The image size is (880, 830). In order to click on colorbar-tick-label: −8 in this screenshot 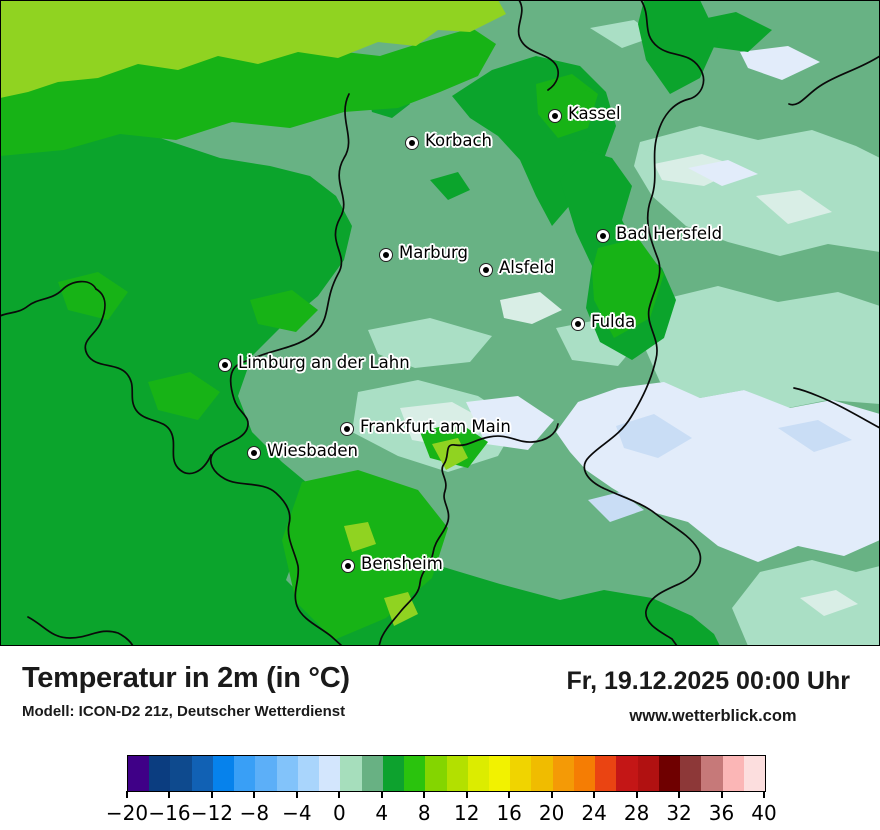, I will do `click(254, 813)`.